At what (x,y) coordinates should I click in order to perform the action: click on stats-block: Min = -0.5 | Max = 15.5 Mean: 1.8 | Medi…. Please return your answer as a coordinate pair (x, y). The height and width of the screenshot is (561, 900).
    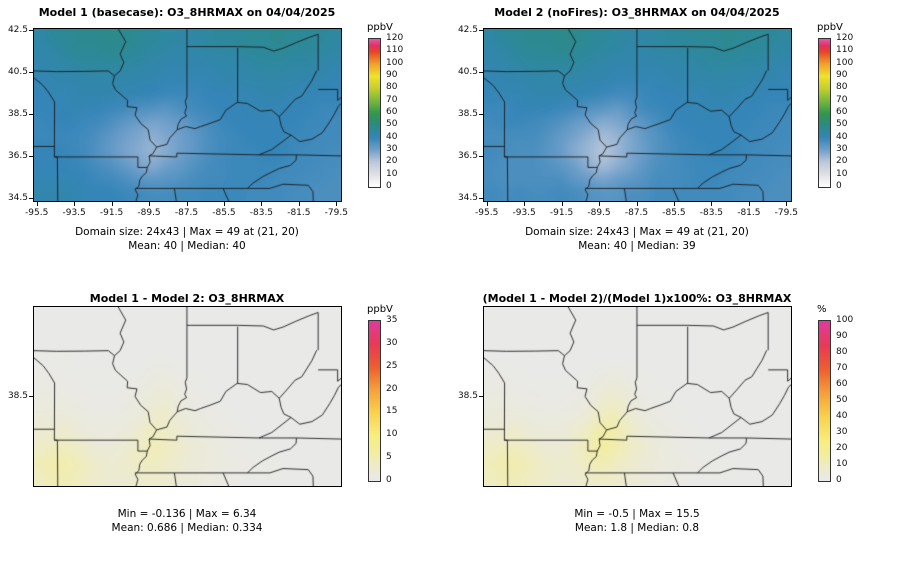
    Looking at the image, I should click on (637, 521).